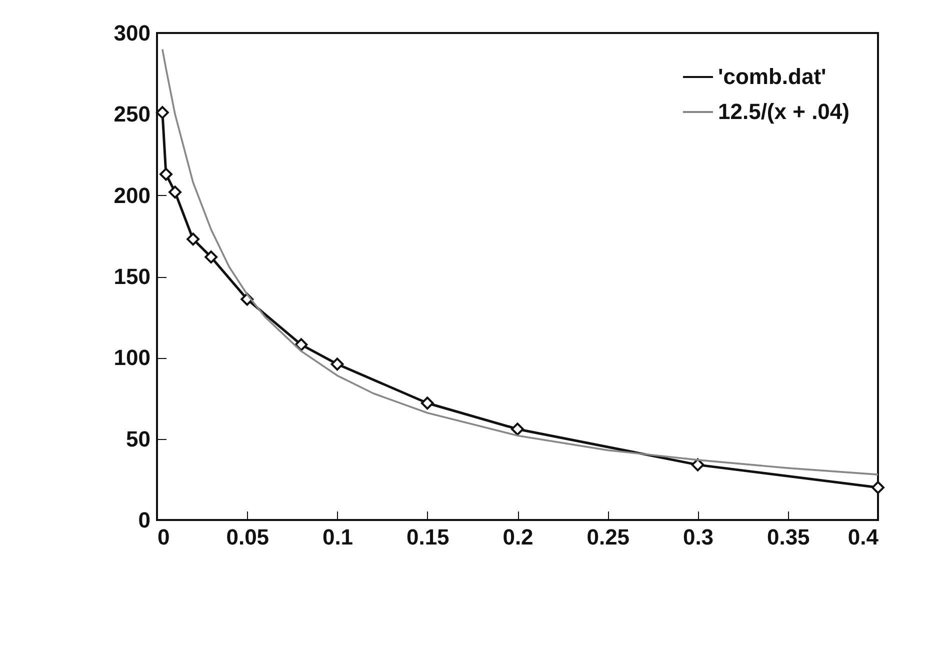 This screenshot has width=932, height=650. Describe the element at coordinates (132, 114) in the screenshot. I see `y-tick-label: 250` at that location.